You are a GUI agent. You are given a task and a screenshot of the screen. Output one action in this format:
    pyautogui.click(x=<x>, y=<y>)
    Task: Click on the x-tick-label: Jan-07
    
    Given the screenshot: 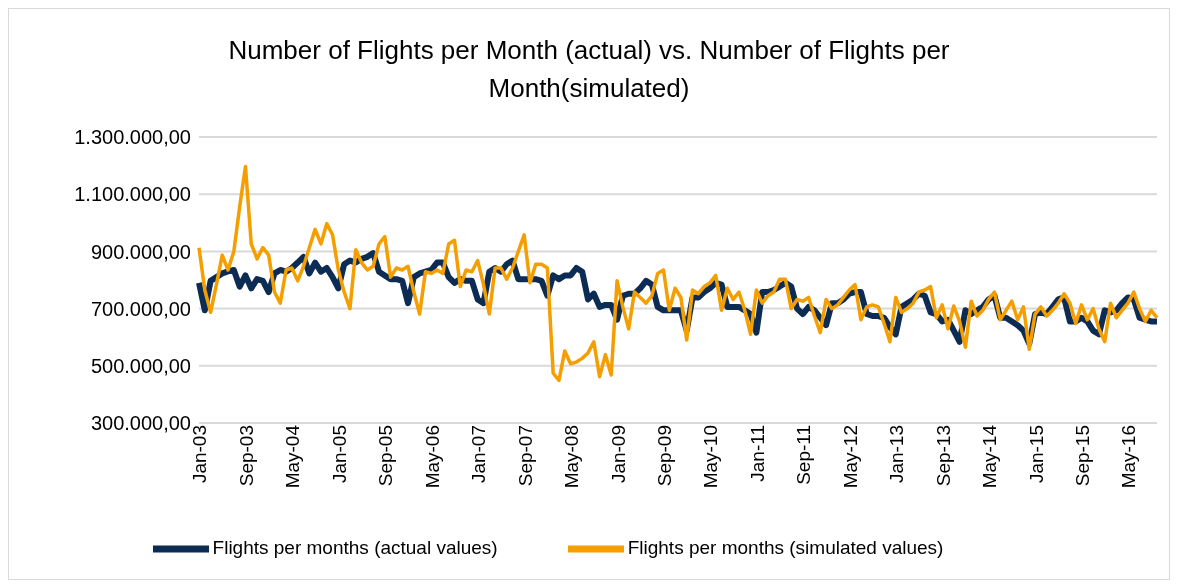 What is the action you would take?
    pyautogui.click(x=479, y=454)
    